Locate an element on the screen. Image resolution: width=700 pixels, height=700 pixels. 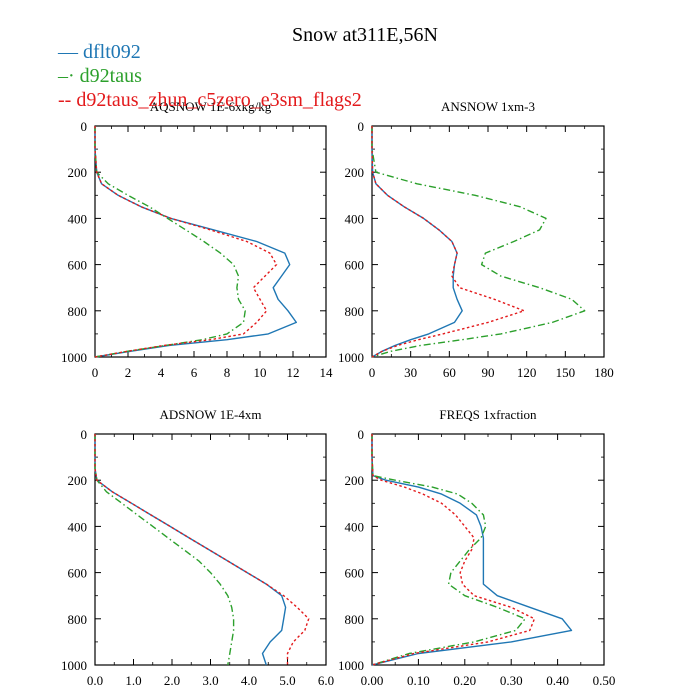
x-tick-label: 30 is located at coordinates (410, 372).